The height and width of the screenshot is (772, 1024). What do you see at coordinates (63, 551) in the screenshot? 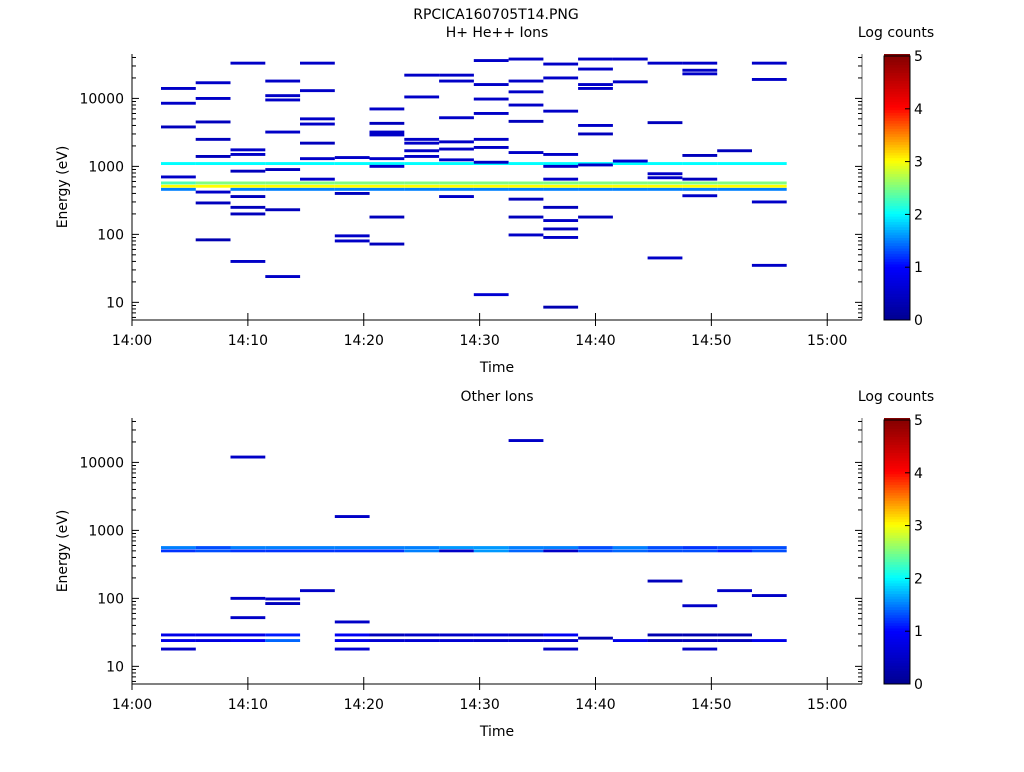
I see `y-axis-label: Energy (eV)` at bounding box center [63, 551].